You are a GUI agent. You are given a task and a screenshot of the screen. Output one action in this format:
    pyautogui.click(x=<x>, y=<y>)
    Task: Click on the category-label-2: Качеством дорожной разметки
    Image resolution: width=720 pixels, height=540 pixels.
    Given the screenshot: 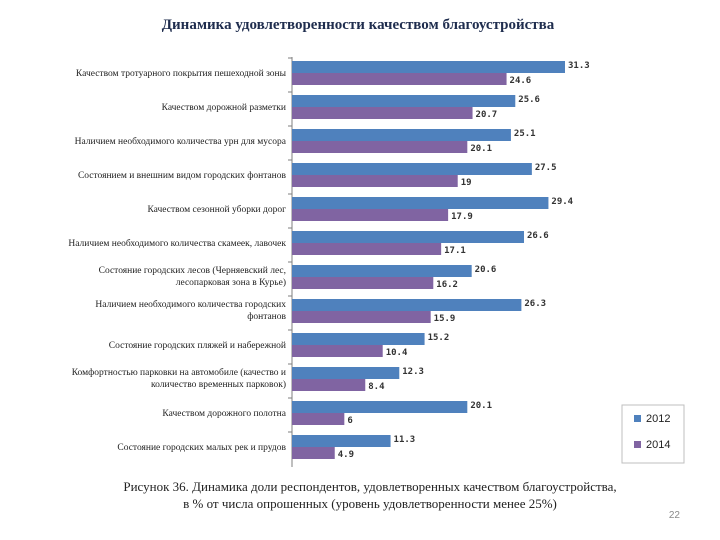 What is the action you would take?
    pyautogui.click(x=224, y=107)
    